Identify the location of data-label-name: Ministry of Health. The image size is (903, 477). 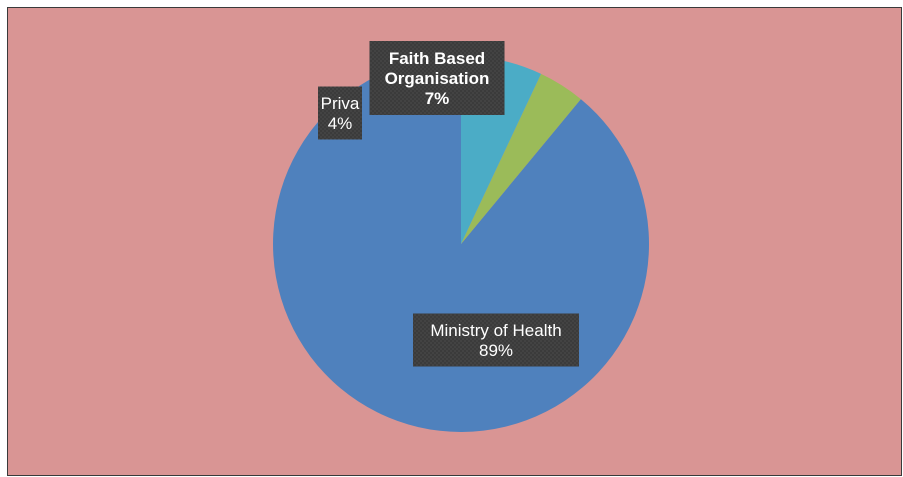
(495, 330).